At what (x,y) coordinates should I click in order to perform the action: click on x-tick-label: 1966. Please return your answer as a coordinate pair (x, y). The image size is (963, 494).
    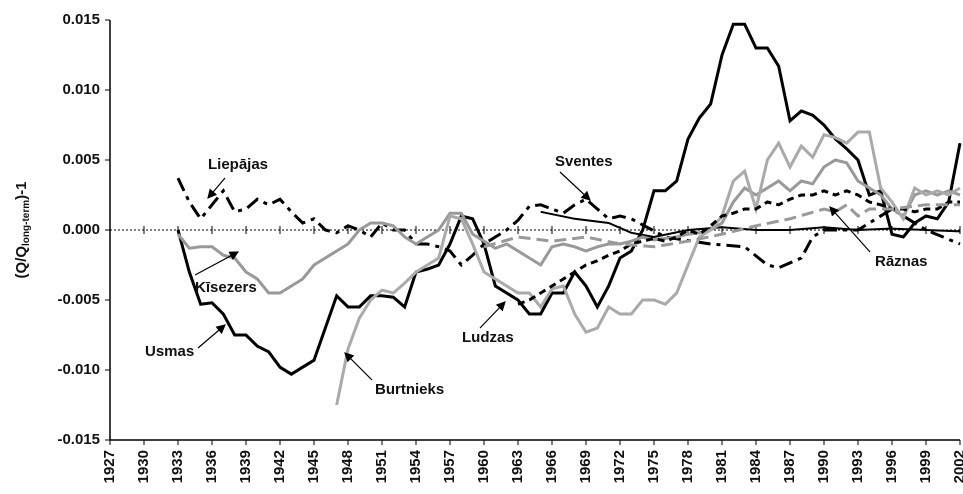
    Looking at the image, I should click on (551, 466).